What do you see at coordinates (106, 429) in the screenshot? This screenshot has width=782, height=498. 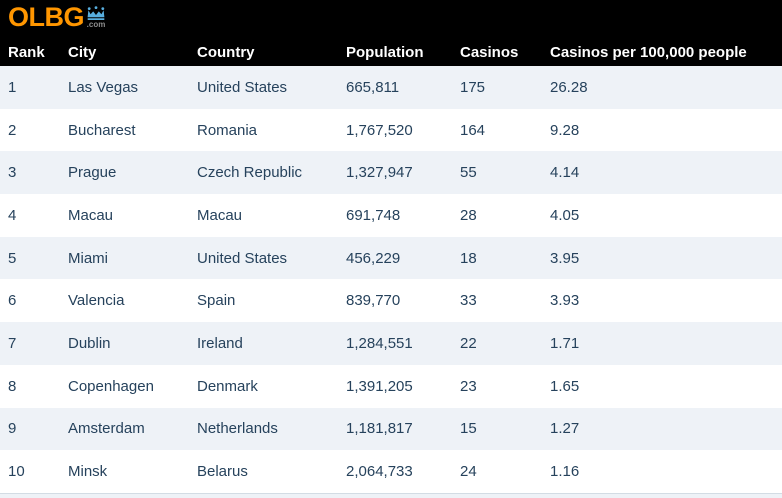 I see `cell-city: Amsterdam` at bounding box center [106, 429].